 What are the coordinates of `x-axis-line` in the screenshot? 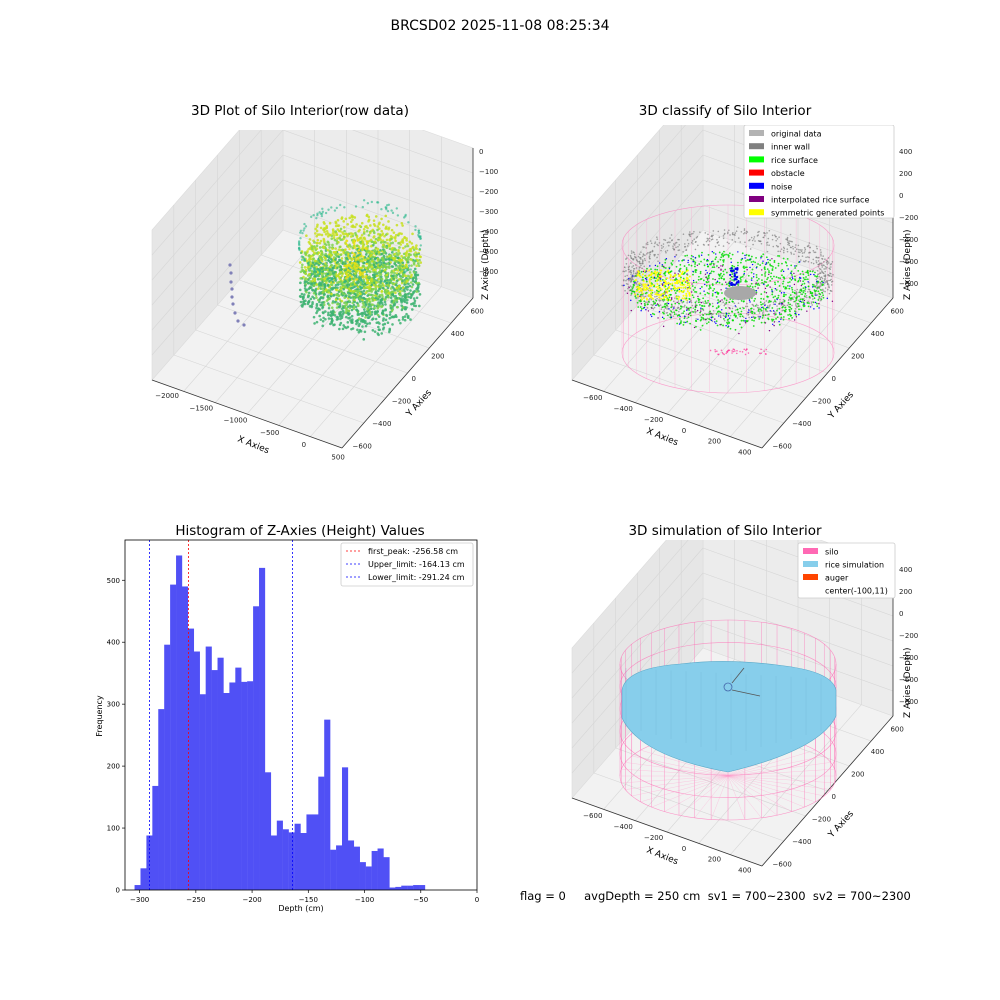 It's located at (667, 414).